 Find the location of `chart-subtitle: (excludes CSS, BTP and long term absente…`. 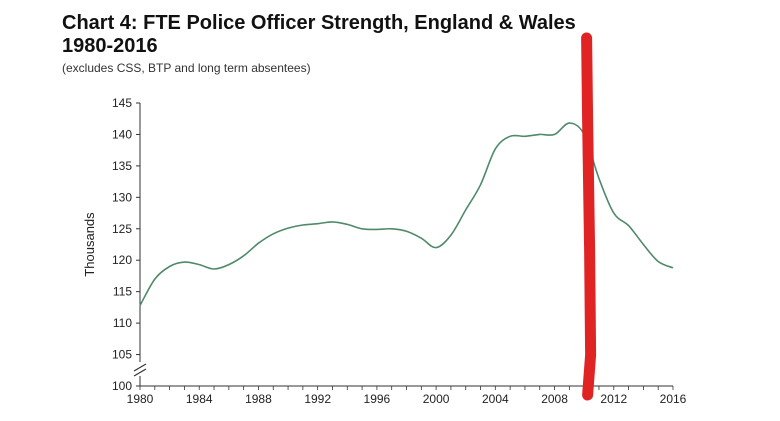

chart-subtitle: (excludes CSS, BTP and long term absente… is located at coordinates (186, 68).